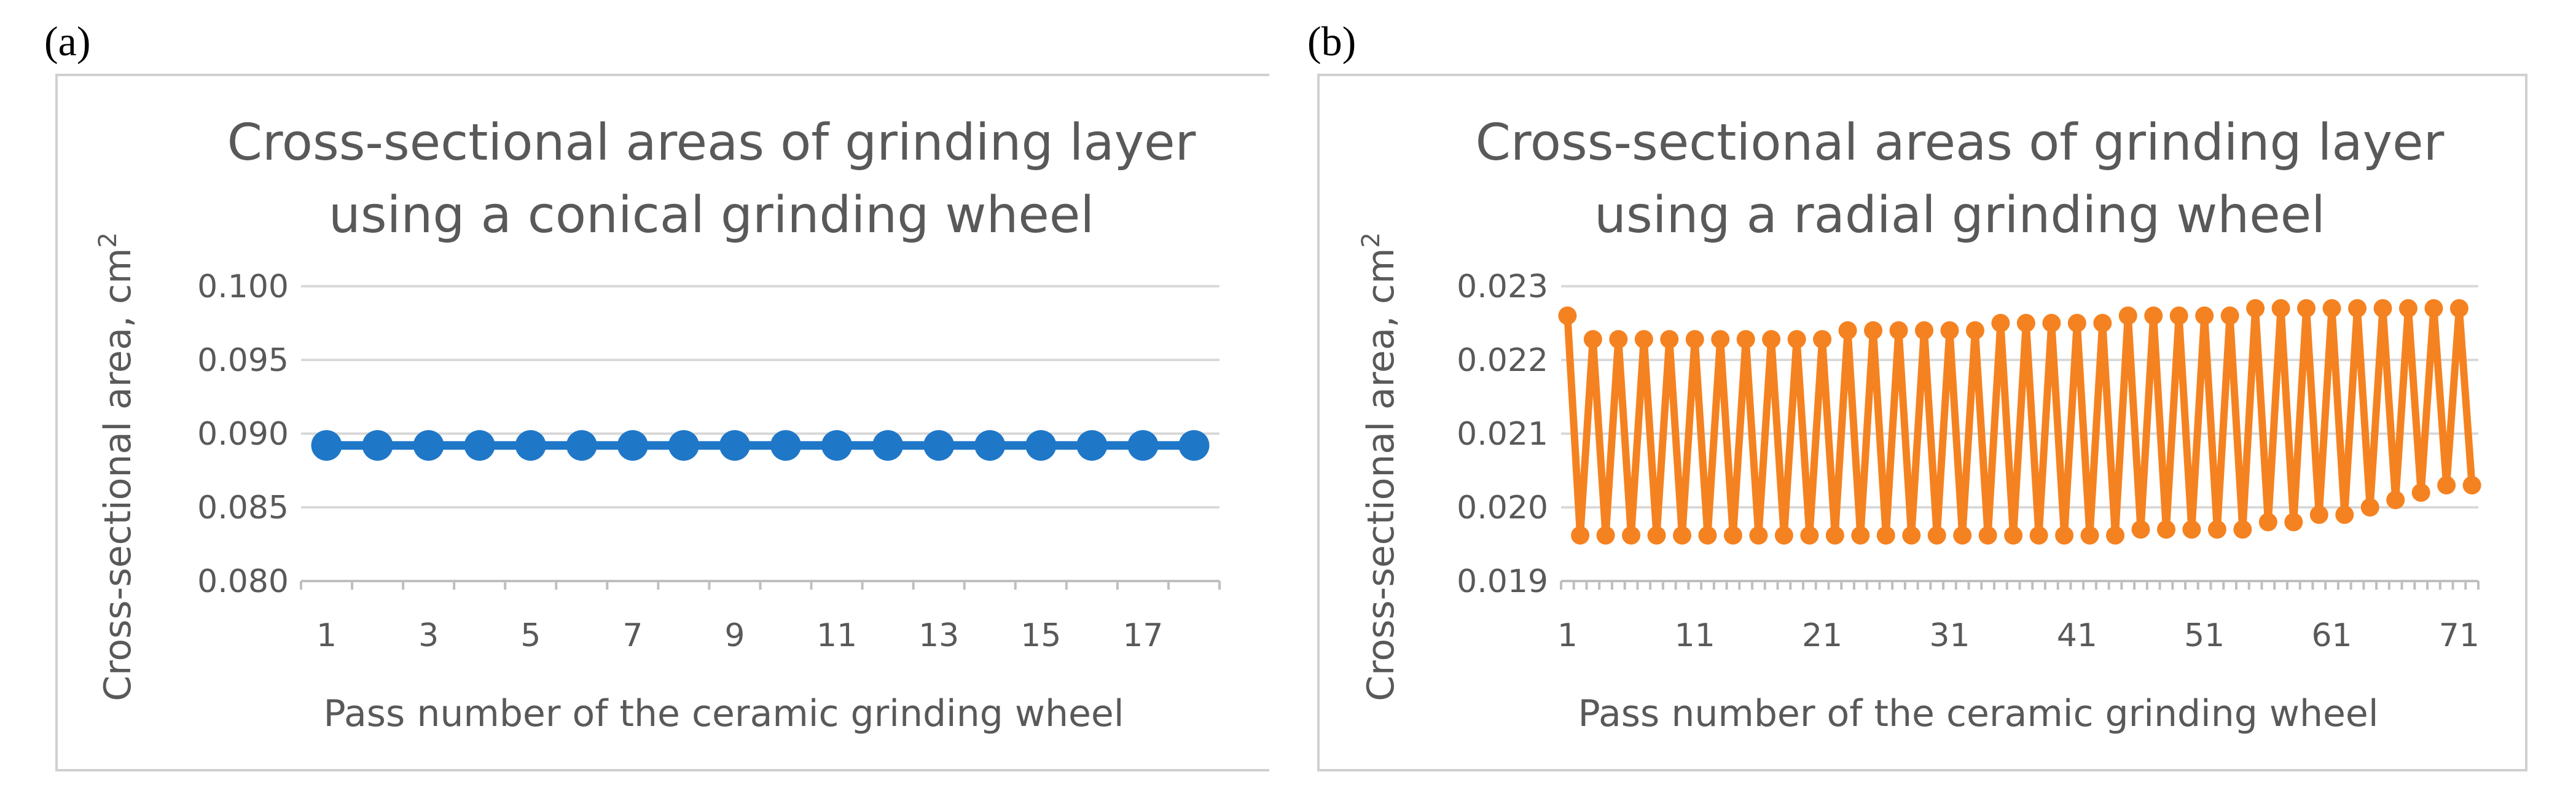 This screenshot has width=2576, height=804. Describe the element at coordinates (836, 635) in the screenshot. I see `chart-a-x-tick-label: 11` at that location.